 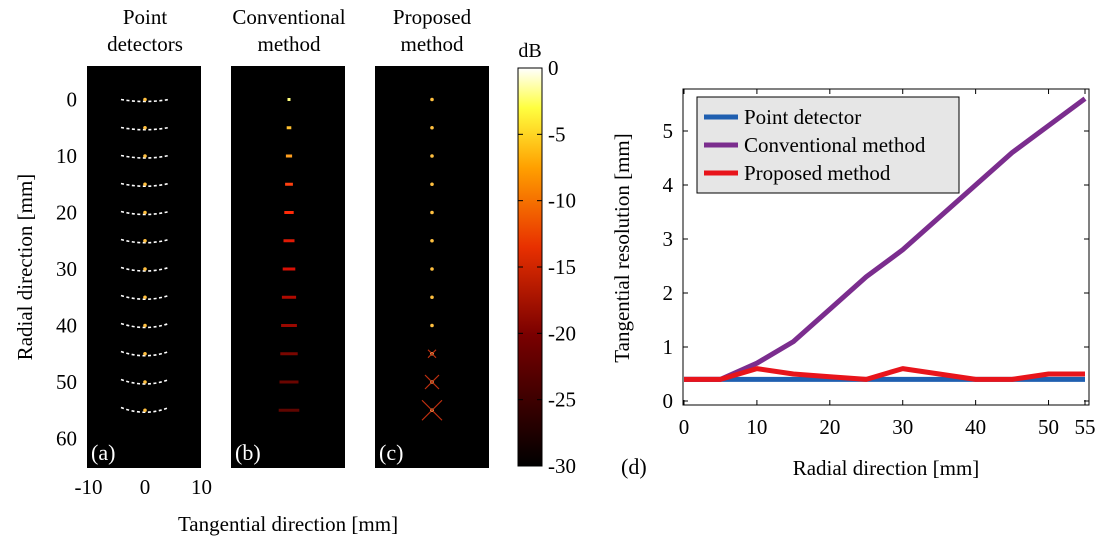 What do you see at coordinates (634, 466) in the screenshot?
I see `panel-d-letter: (d)` at bounding box center [634, 466].